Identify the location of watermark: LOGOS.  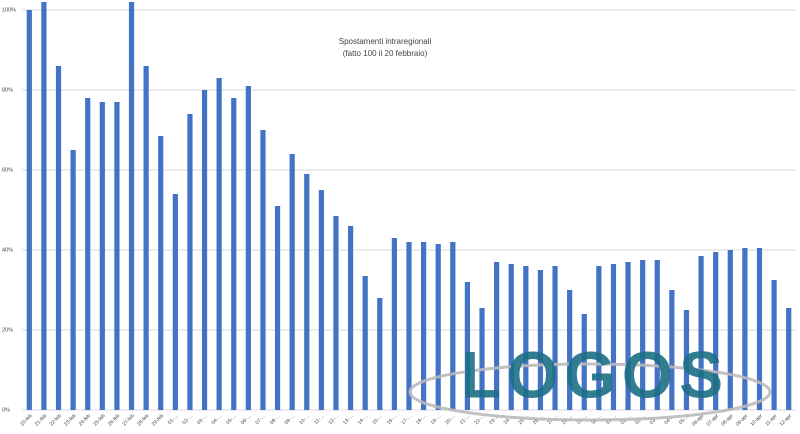
(595, 374).